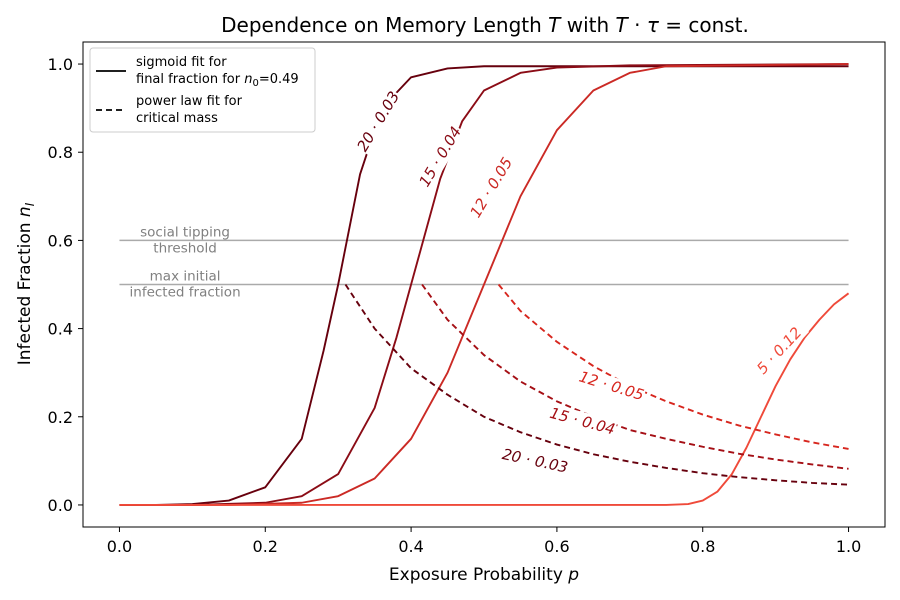  I want to click on legend-solid-line1: sigmoid fit for, so click(181, 62).